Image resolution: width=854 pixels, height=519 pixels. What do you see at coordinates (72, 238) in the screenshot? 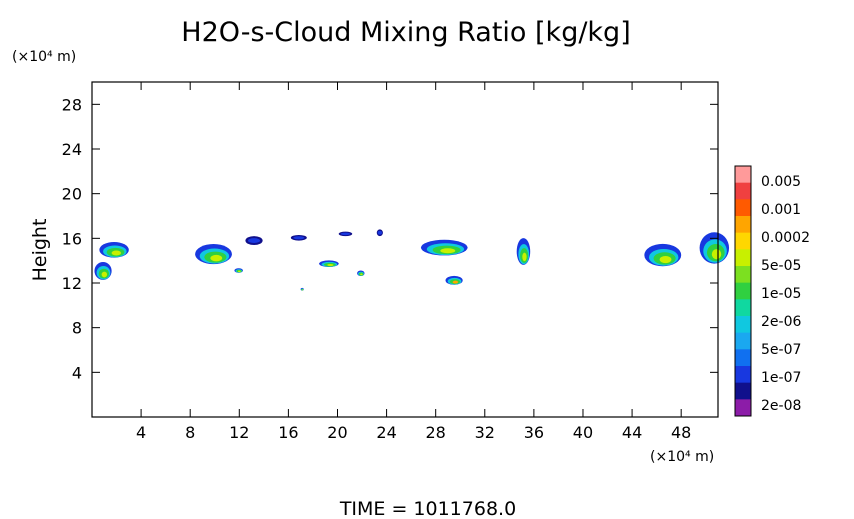
I see `y-tick-label: 16` at bounding box center [72, 238].